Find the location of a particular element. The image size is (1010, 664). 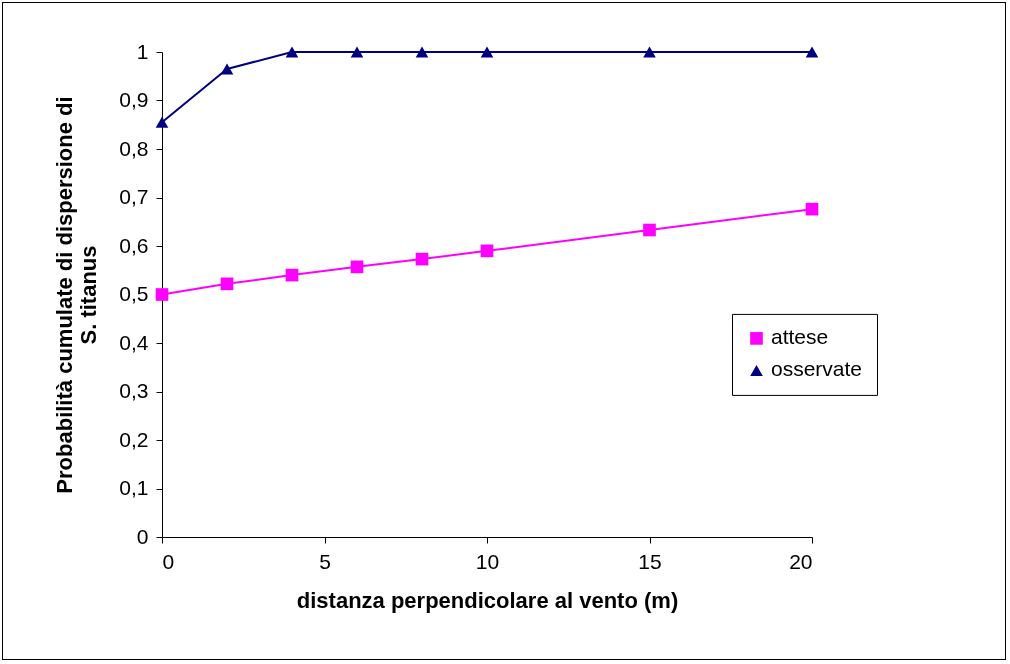

y-tick-label: 0,4 is located at coordinates (134, 342).